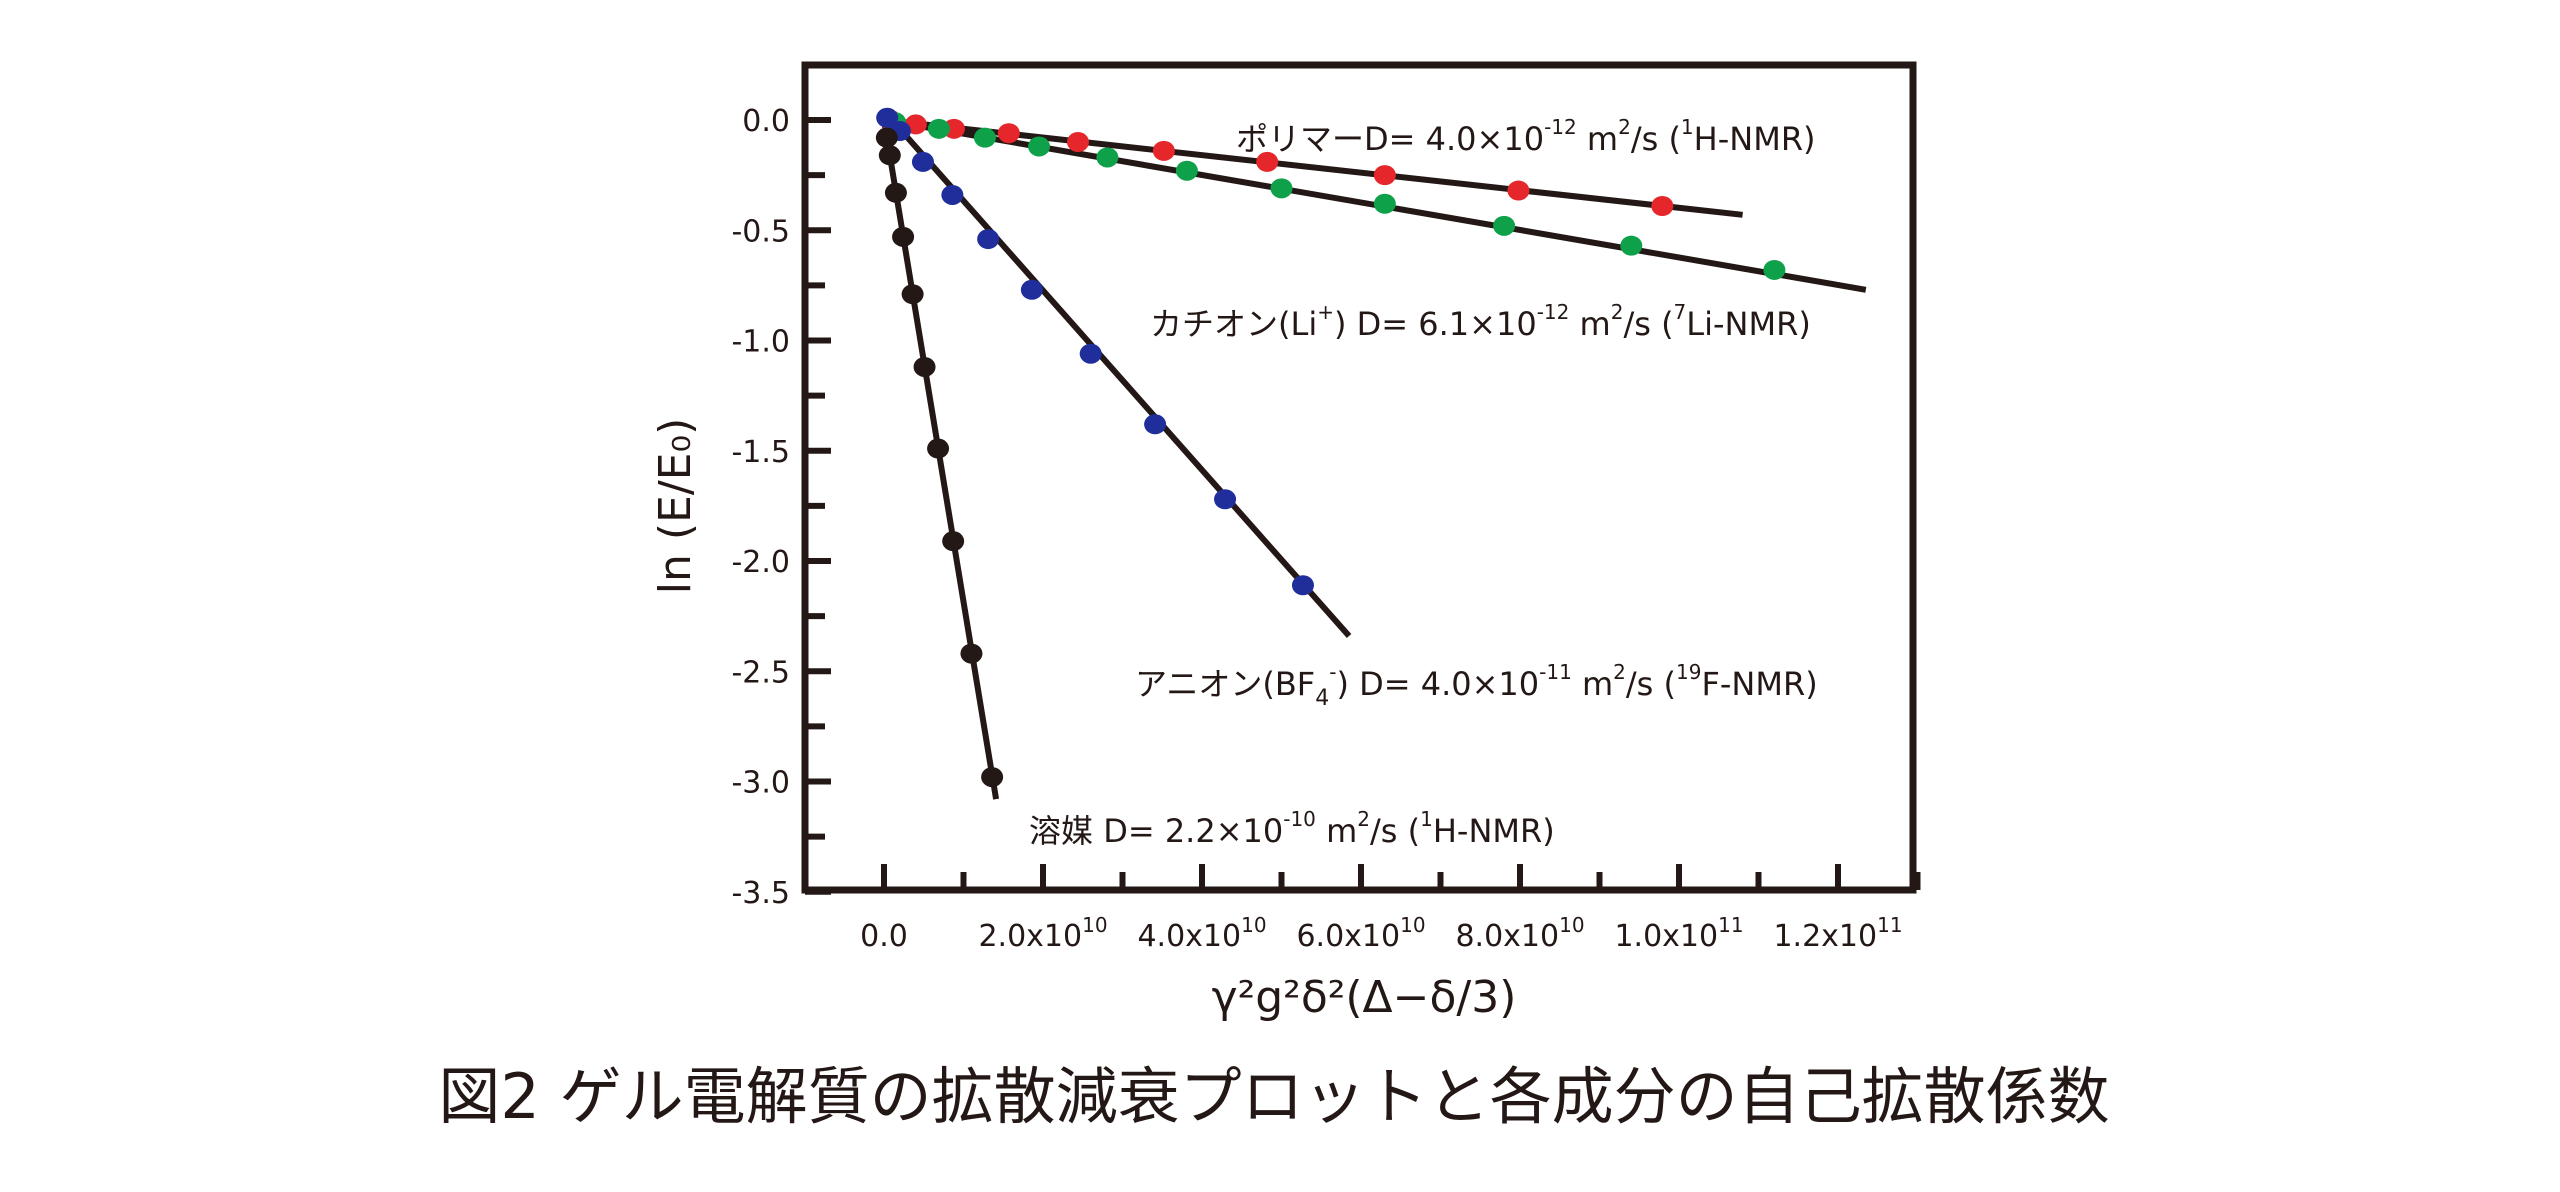 The width and height of the screenshot is (2560, 1192). I want to click on x-tick-base: 6.0x10, so click(1348, 936).